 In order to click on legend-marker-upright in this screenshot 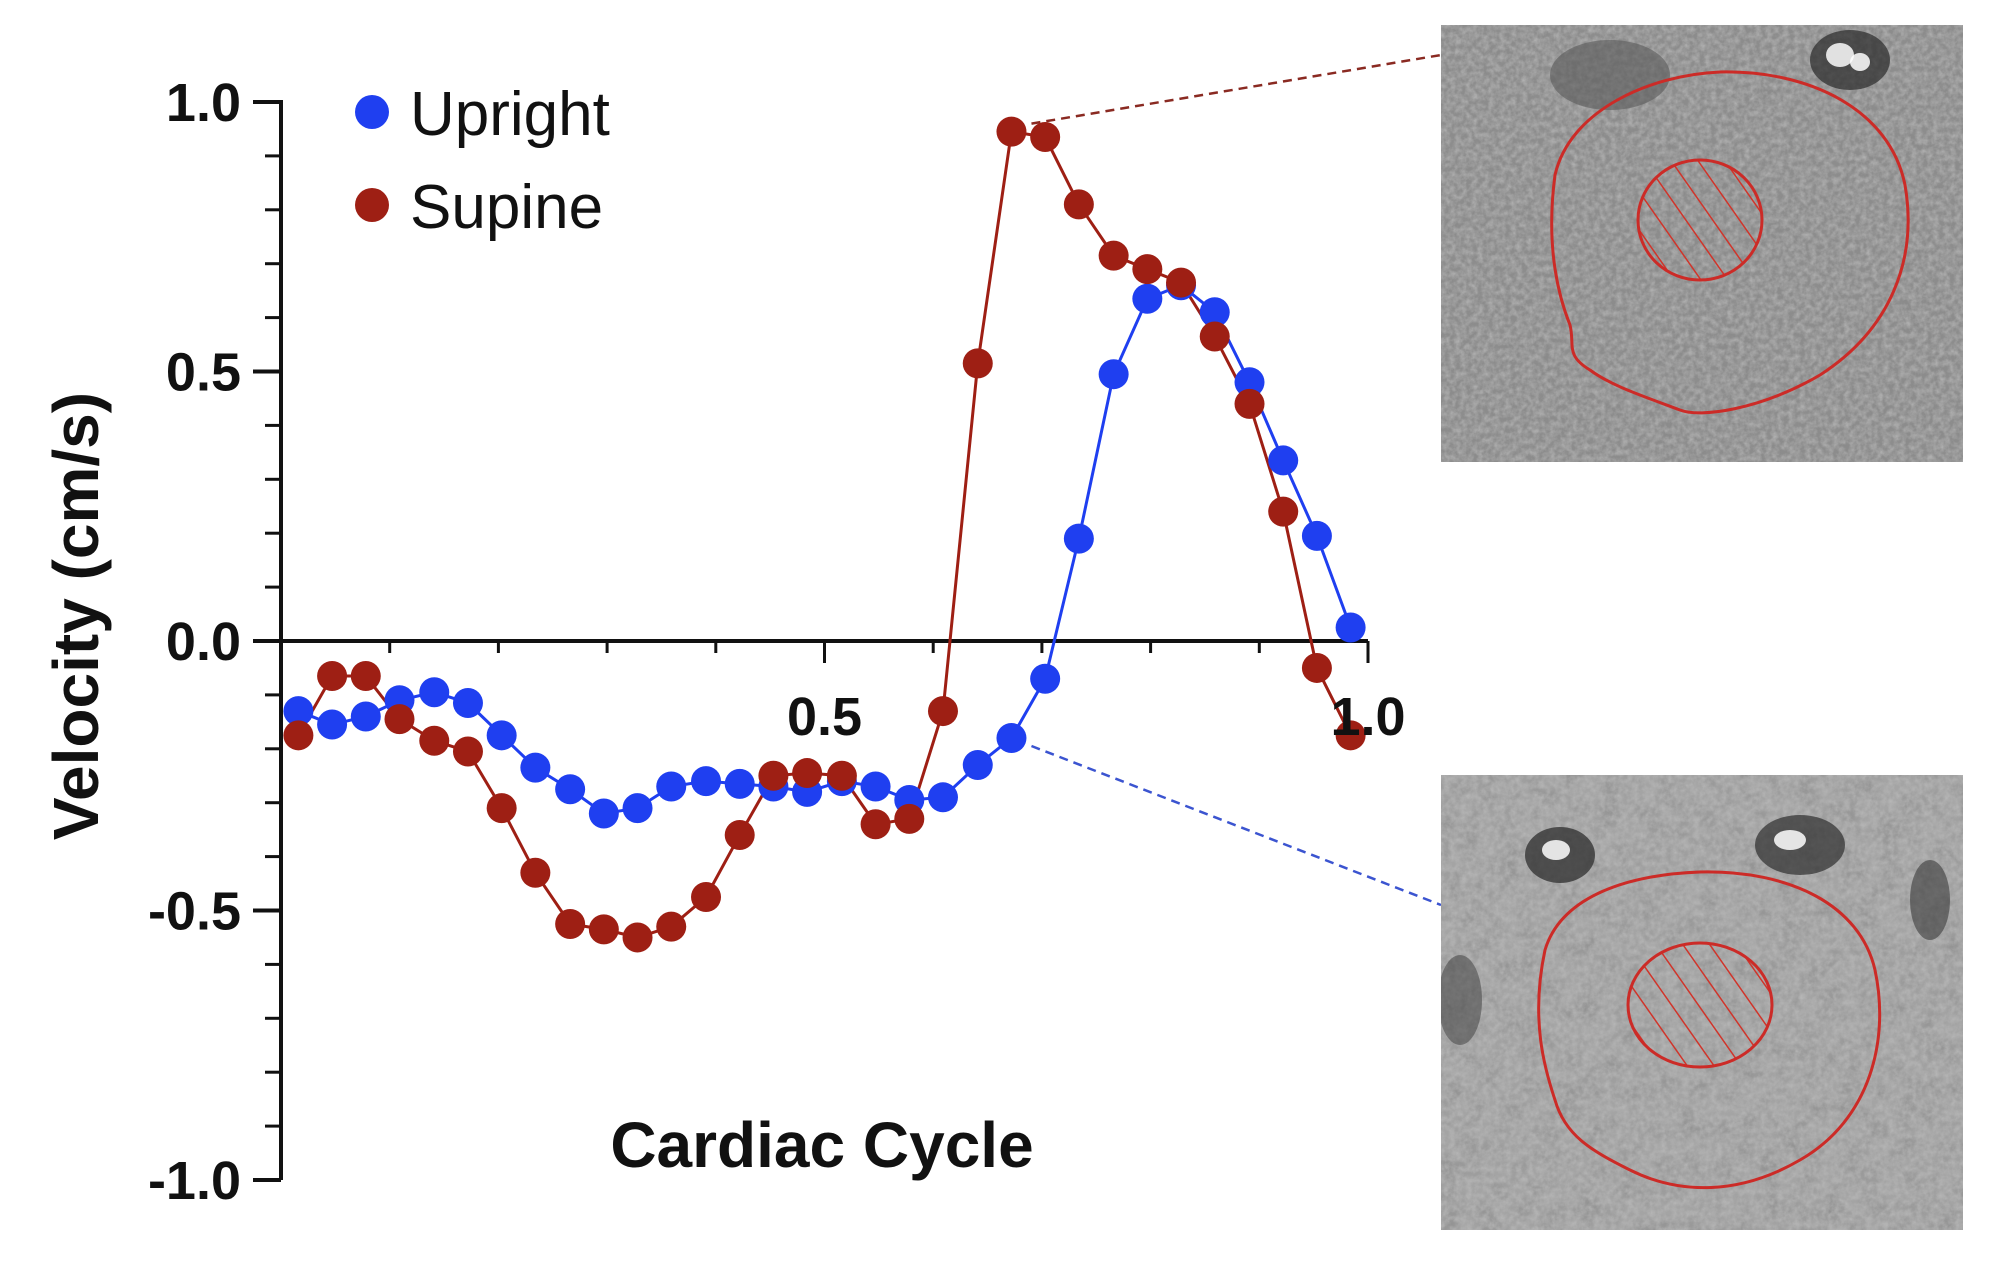, I will do `click(372, 112)`.